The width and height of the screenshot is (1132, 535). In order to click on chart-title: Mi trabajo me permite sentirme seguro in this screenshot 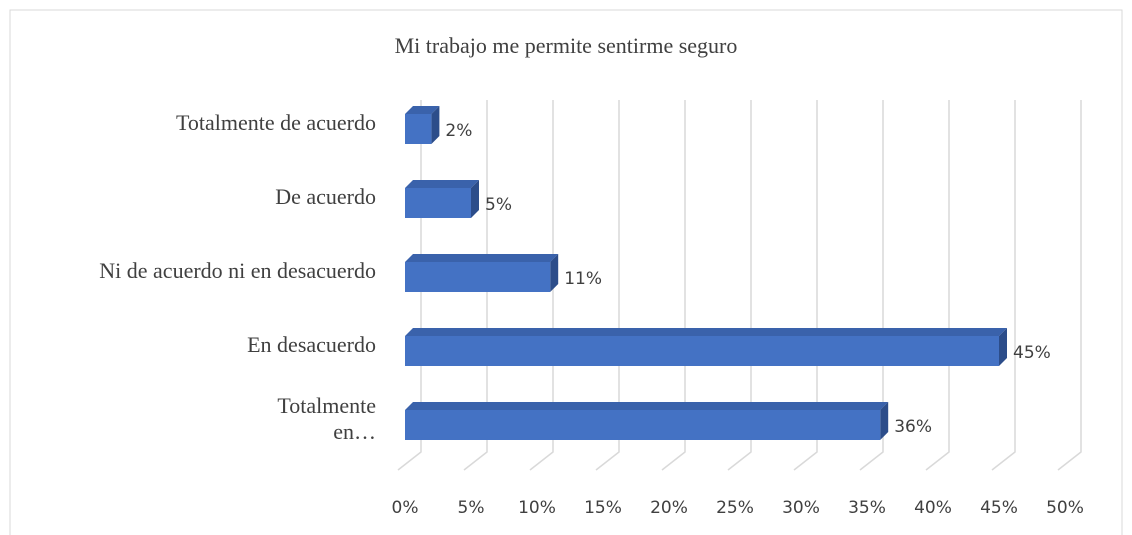, I will do `click(566, 45)`.